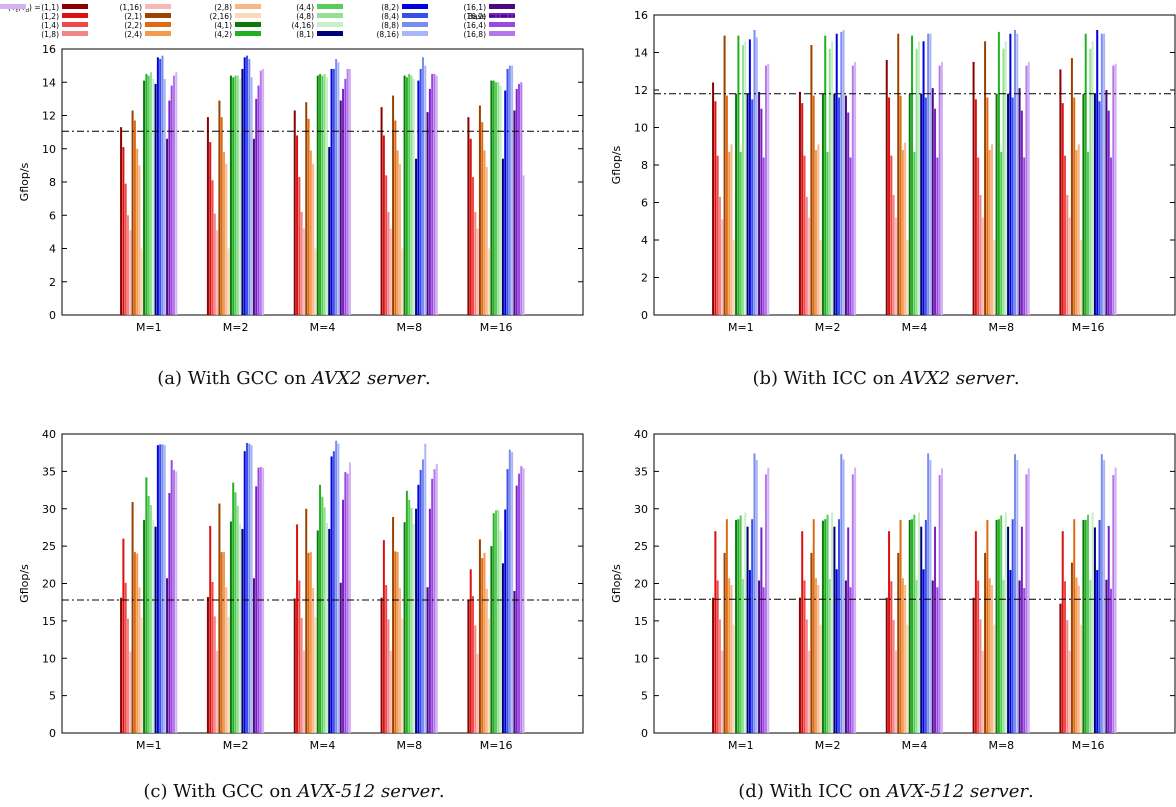 The image size is (1176, 807). Describe the element at coordinates (305, 7) in the screenshot. I see `legend-label: (4,4)` at that location.